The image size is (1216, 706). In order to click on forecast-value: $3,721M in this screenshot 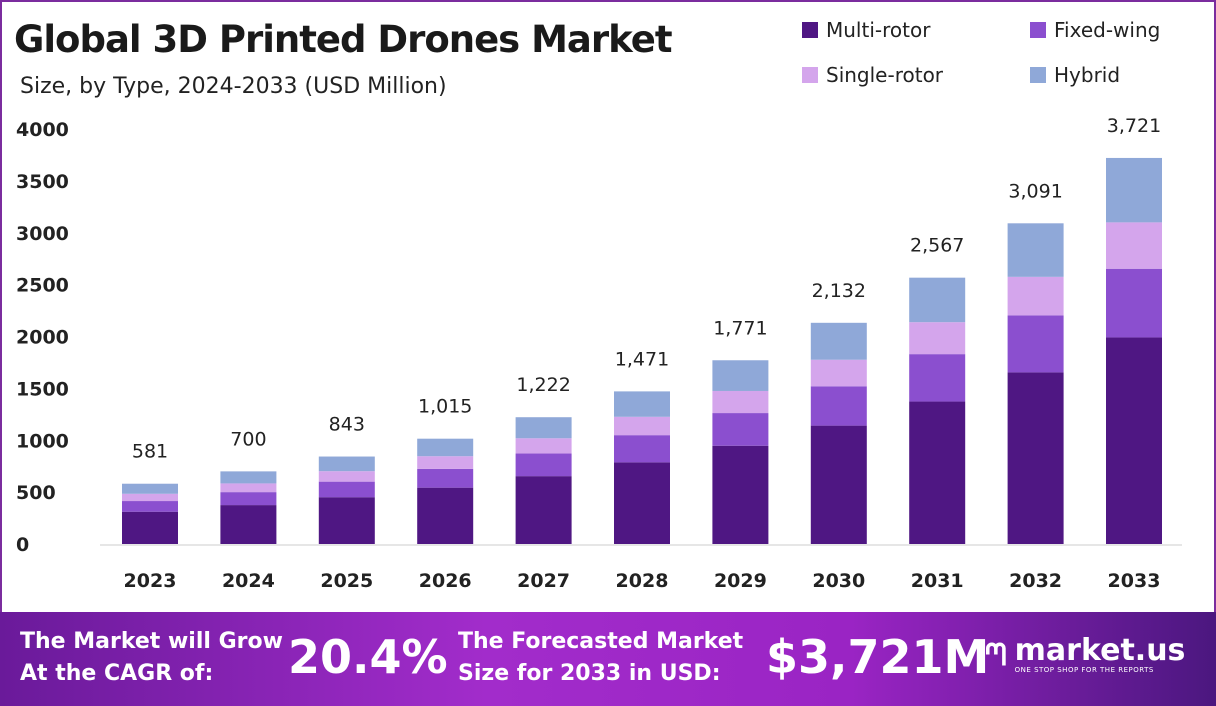, I will do `click(878, 657)`.